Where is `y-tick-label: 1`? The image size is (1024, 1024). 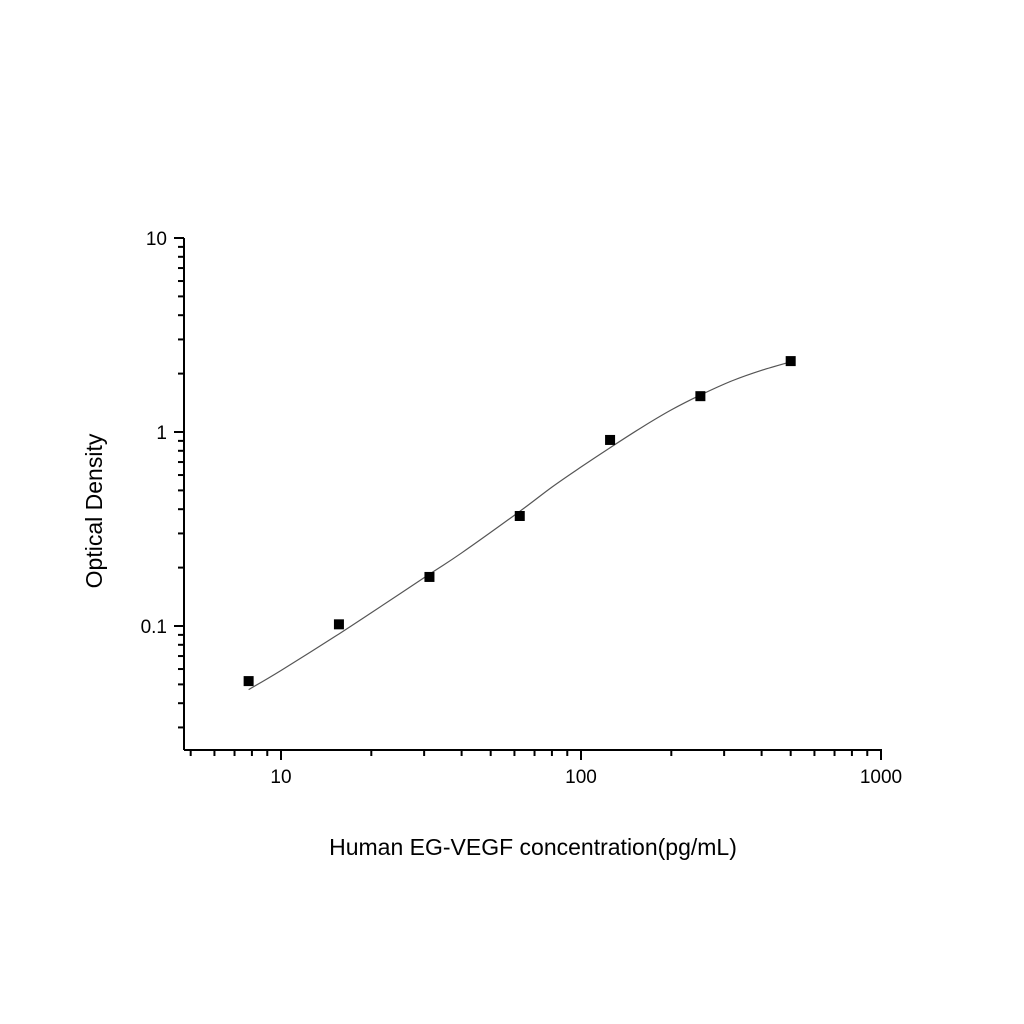
y-tick-label: 1 is located at coordinates (161, 433).